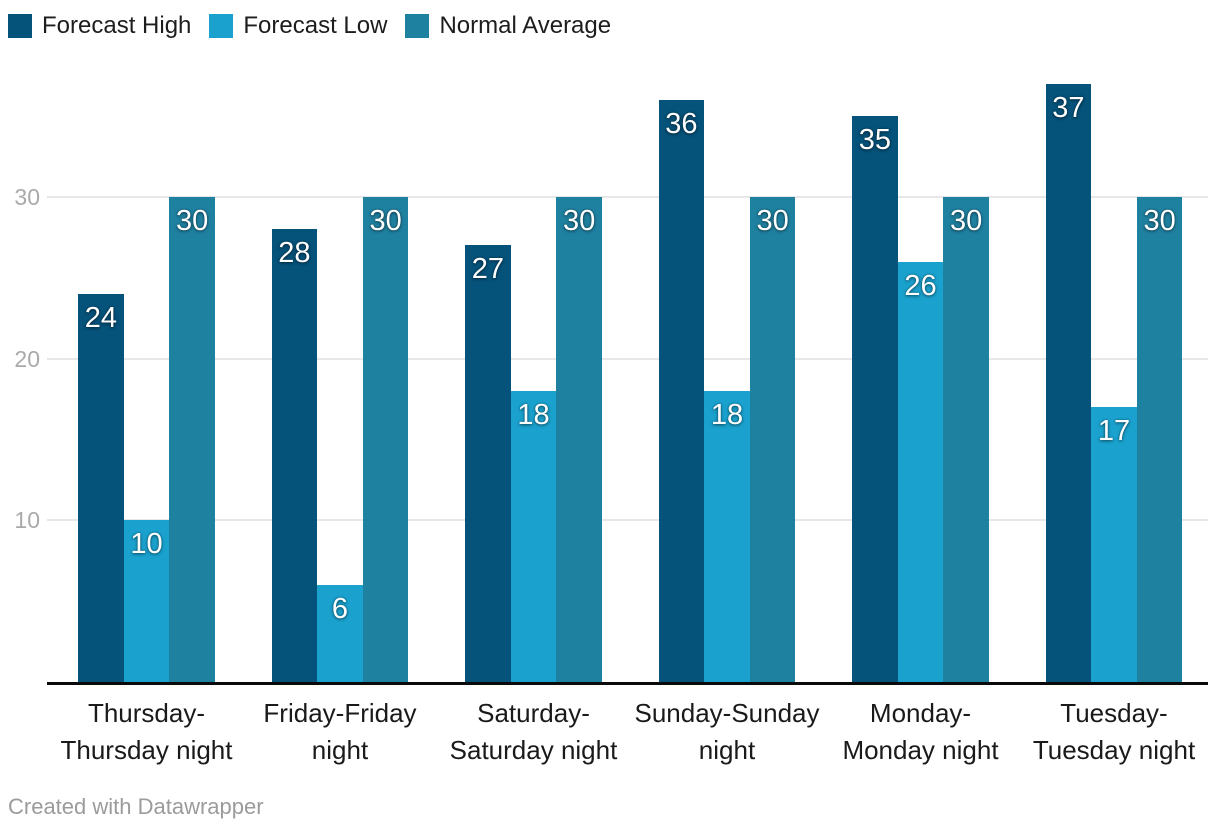 The width and height of the screenshot is (1220, 834). What do you see at coordinates (579, 439) in the screenshot?
I see `bar-normal-average-2: 30` at bounding box center [579, 439].